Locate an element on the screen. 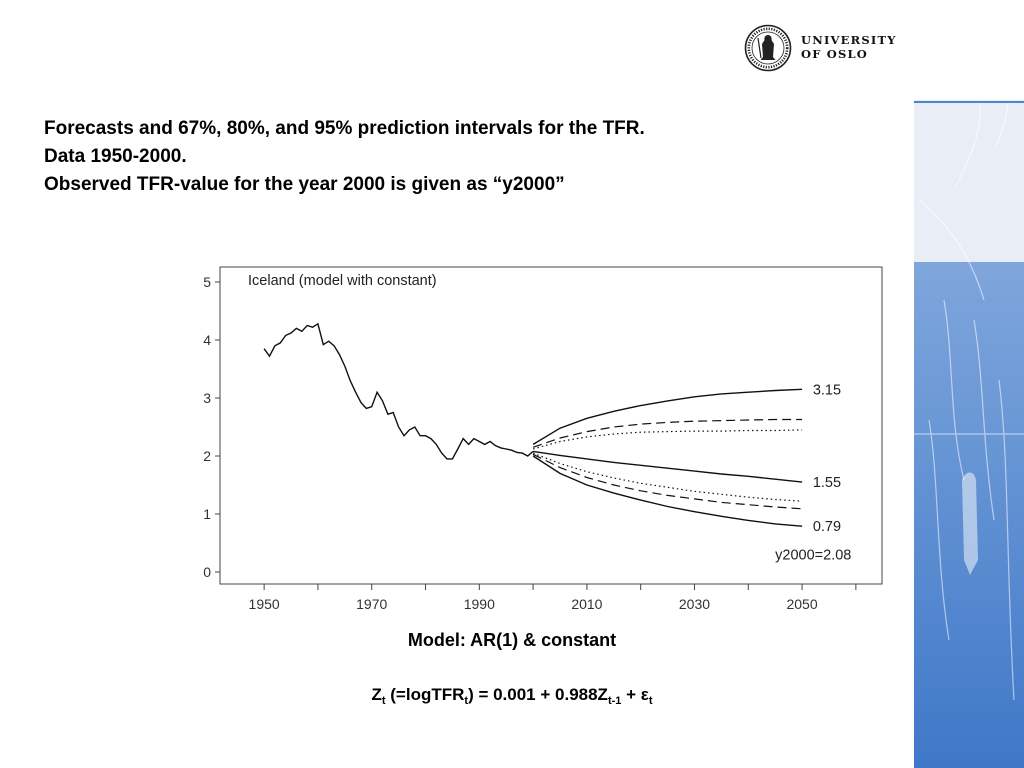  side-decoration-band is located at coordinates (969, 384).